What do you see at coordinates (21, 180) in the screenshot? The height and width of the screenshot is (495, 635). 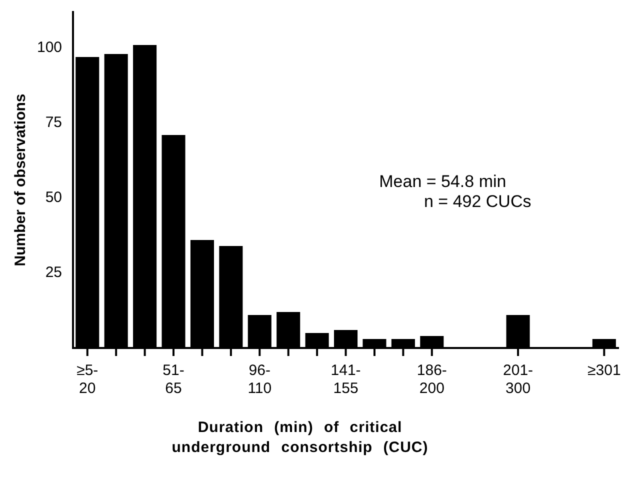 I see `y-axis-title: Number of observations` at bounding box center [21, 180].